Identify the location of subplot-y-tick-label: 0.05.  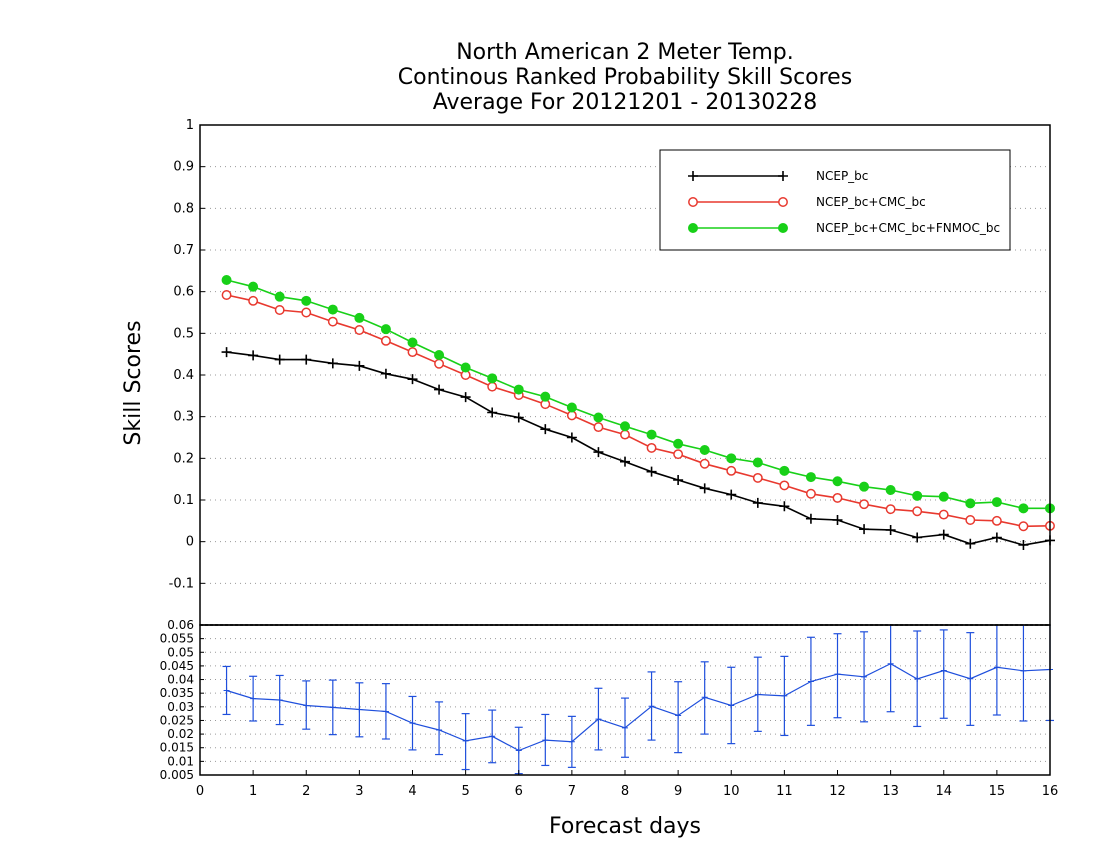
(180, 652).